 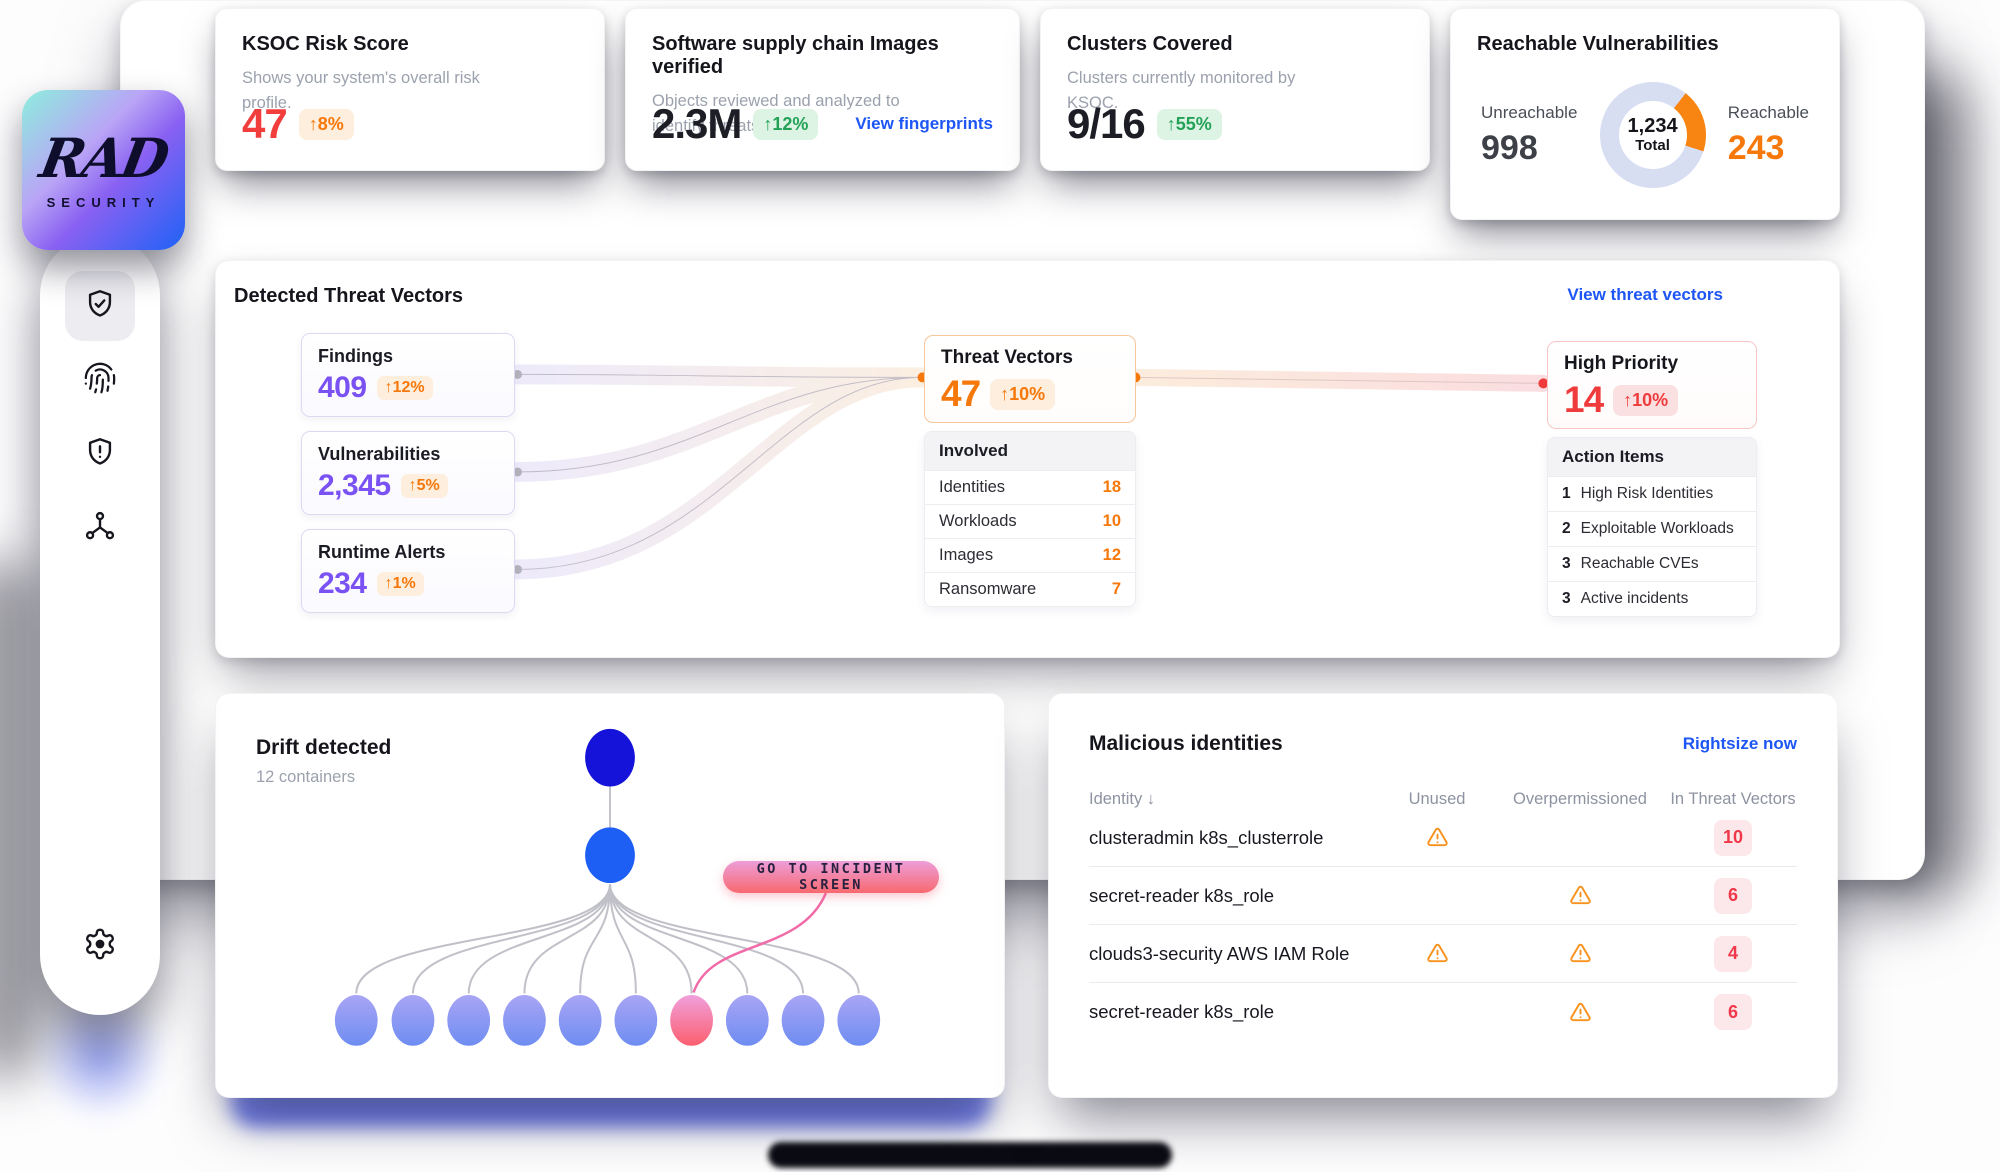 I want to click on column-identity: Identity ↓, so click(x=1122, y=799).